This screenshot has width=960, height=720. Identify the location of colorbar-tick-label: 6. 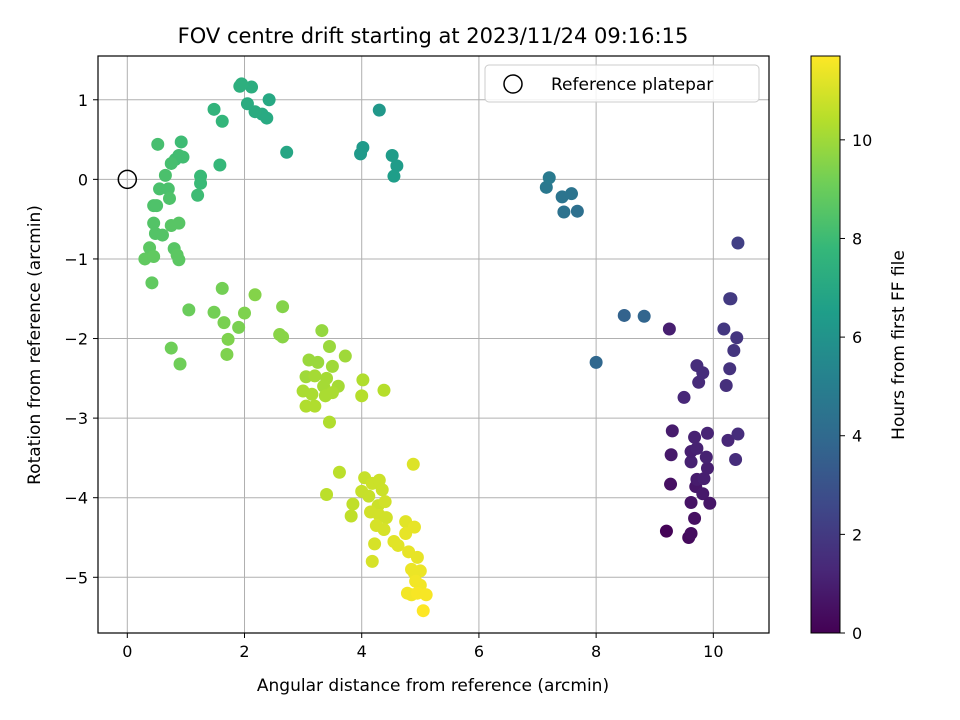
(857, 337).